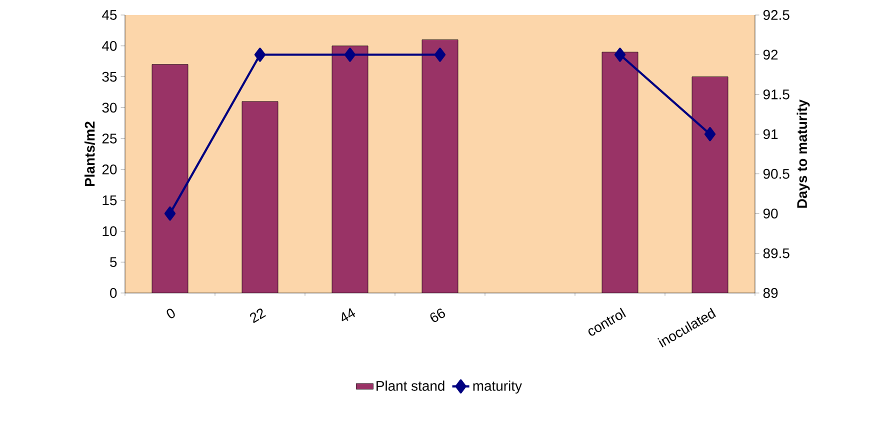 The width and height of the screenshot is (884, 423). I want to click on y2-tick-label: 90.5, so click(776, 173).